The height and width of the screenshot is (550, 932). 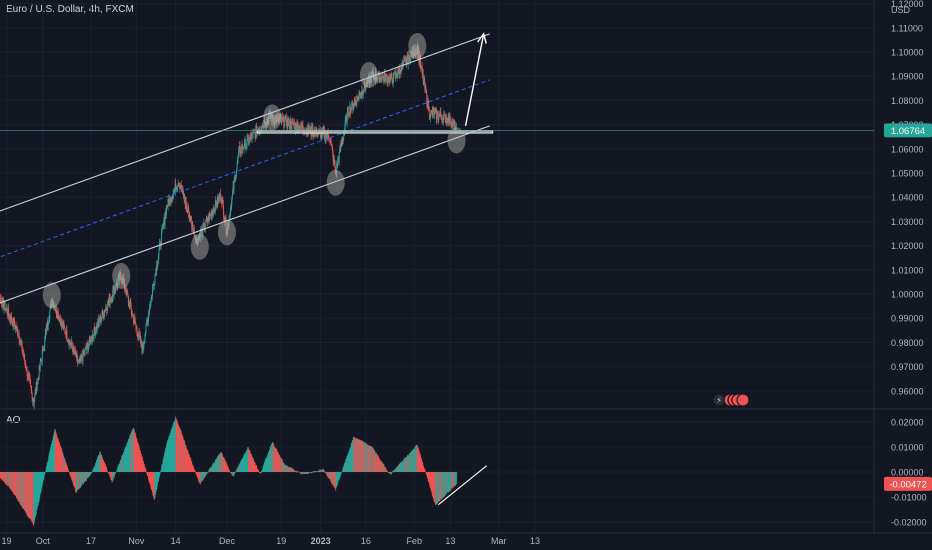 What do you see at coordinates (474, 79) in the screenshot?
I see `projection-arrow-line` at bounding box center [474, 79].